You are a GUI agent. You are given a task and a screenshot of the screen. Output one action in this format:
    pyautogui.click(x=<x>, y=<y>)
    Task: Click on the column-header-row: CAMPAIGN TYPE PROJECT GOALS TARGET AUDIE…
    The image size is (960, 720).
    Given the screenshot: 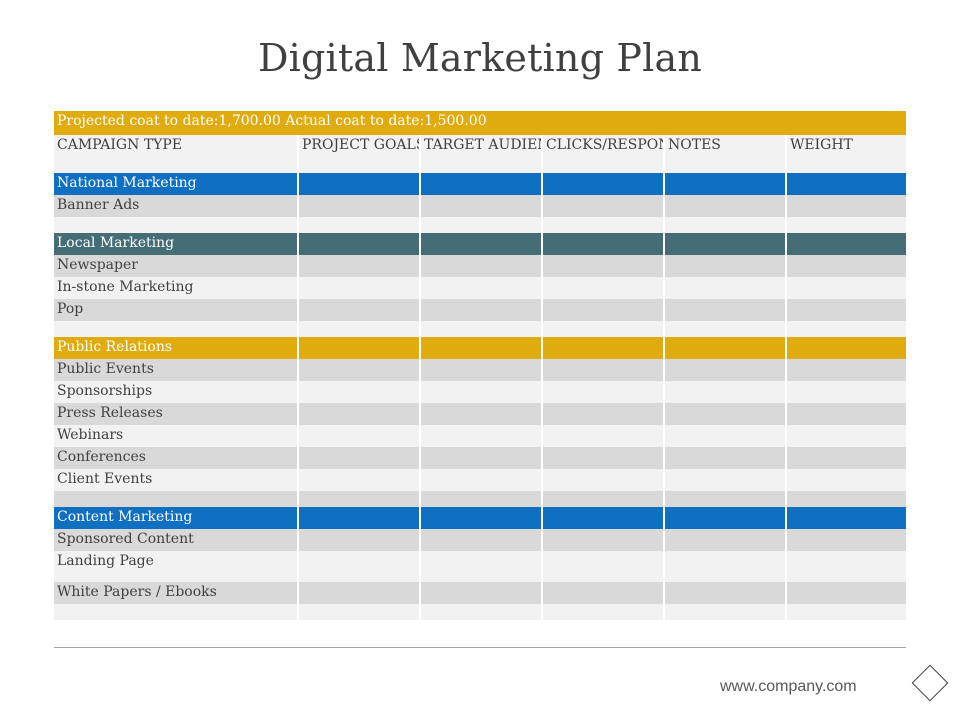 What is the action you would take?
    pyautogui.click(x=480, y=154)
    